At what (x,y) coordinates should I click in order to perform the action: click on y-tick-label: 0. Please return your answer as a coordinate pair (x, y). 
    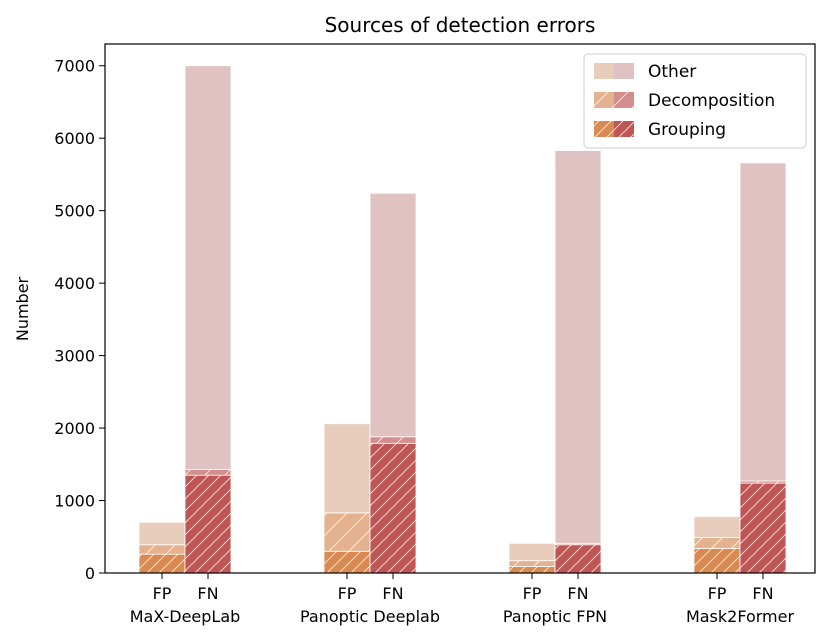
    Looking at the image, I should click on (90, 573).